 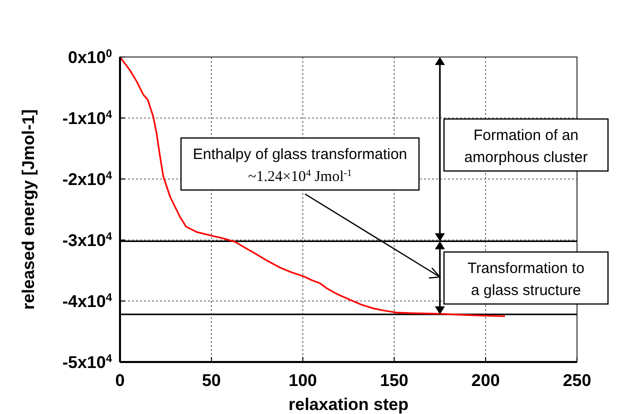 I want to click on y-tick-label: -5x10$^{4}$, so click(x=87, y=362).